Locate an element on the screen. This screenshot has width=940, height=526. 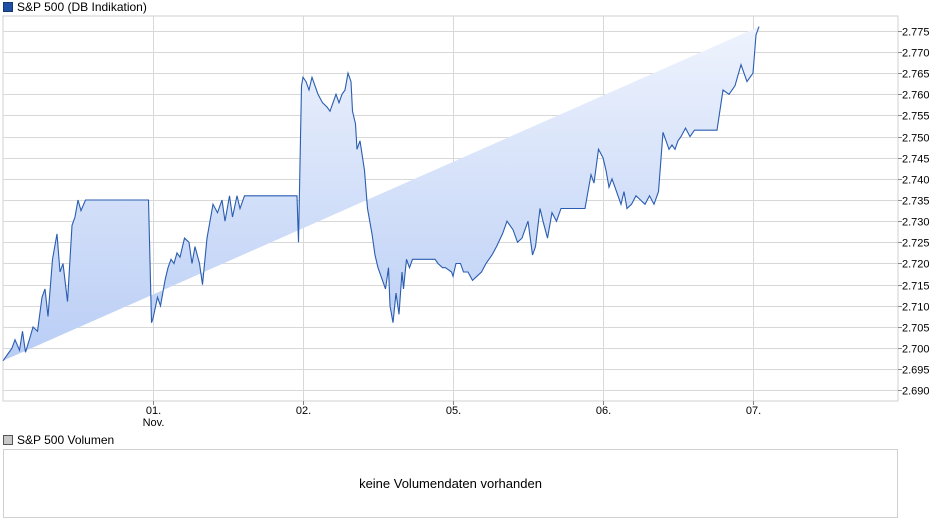
price-legend-label: S&P 500 (DB Indikation) is located at coordinates (82, 7).